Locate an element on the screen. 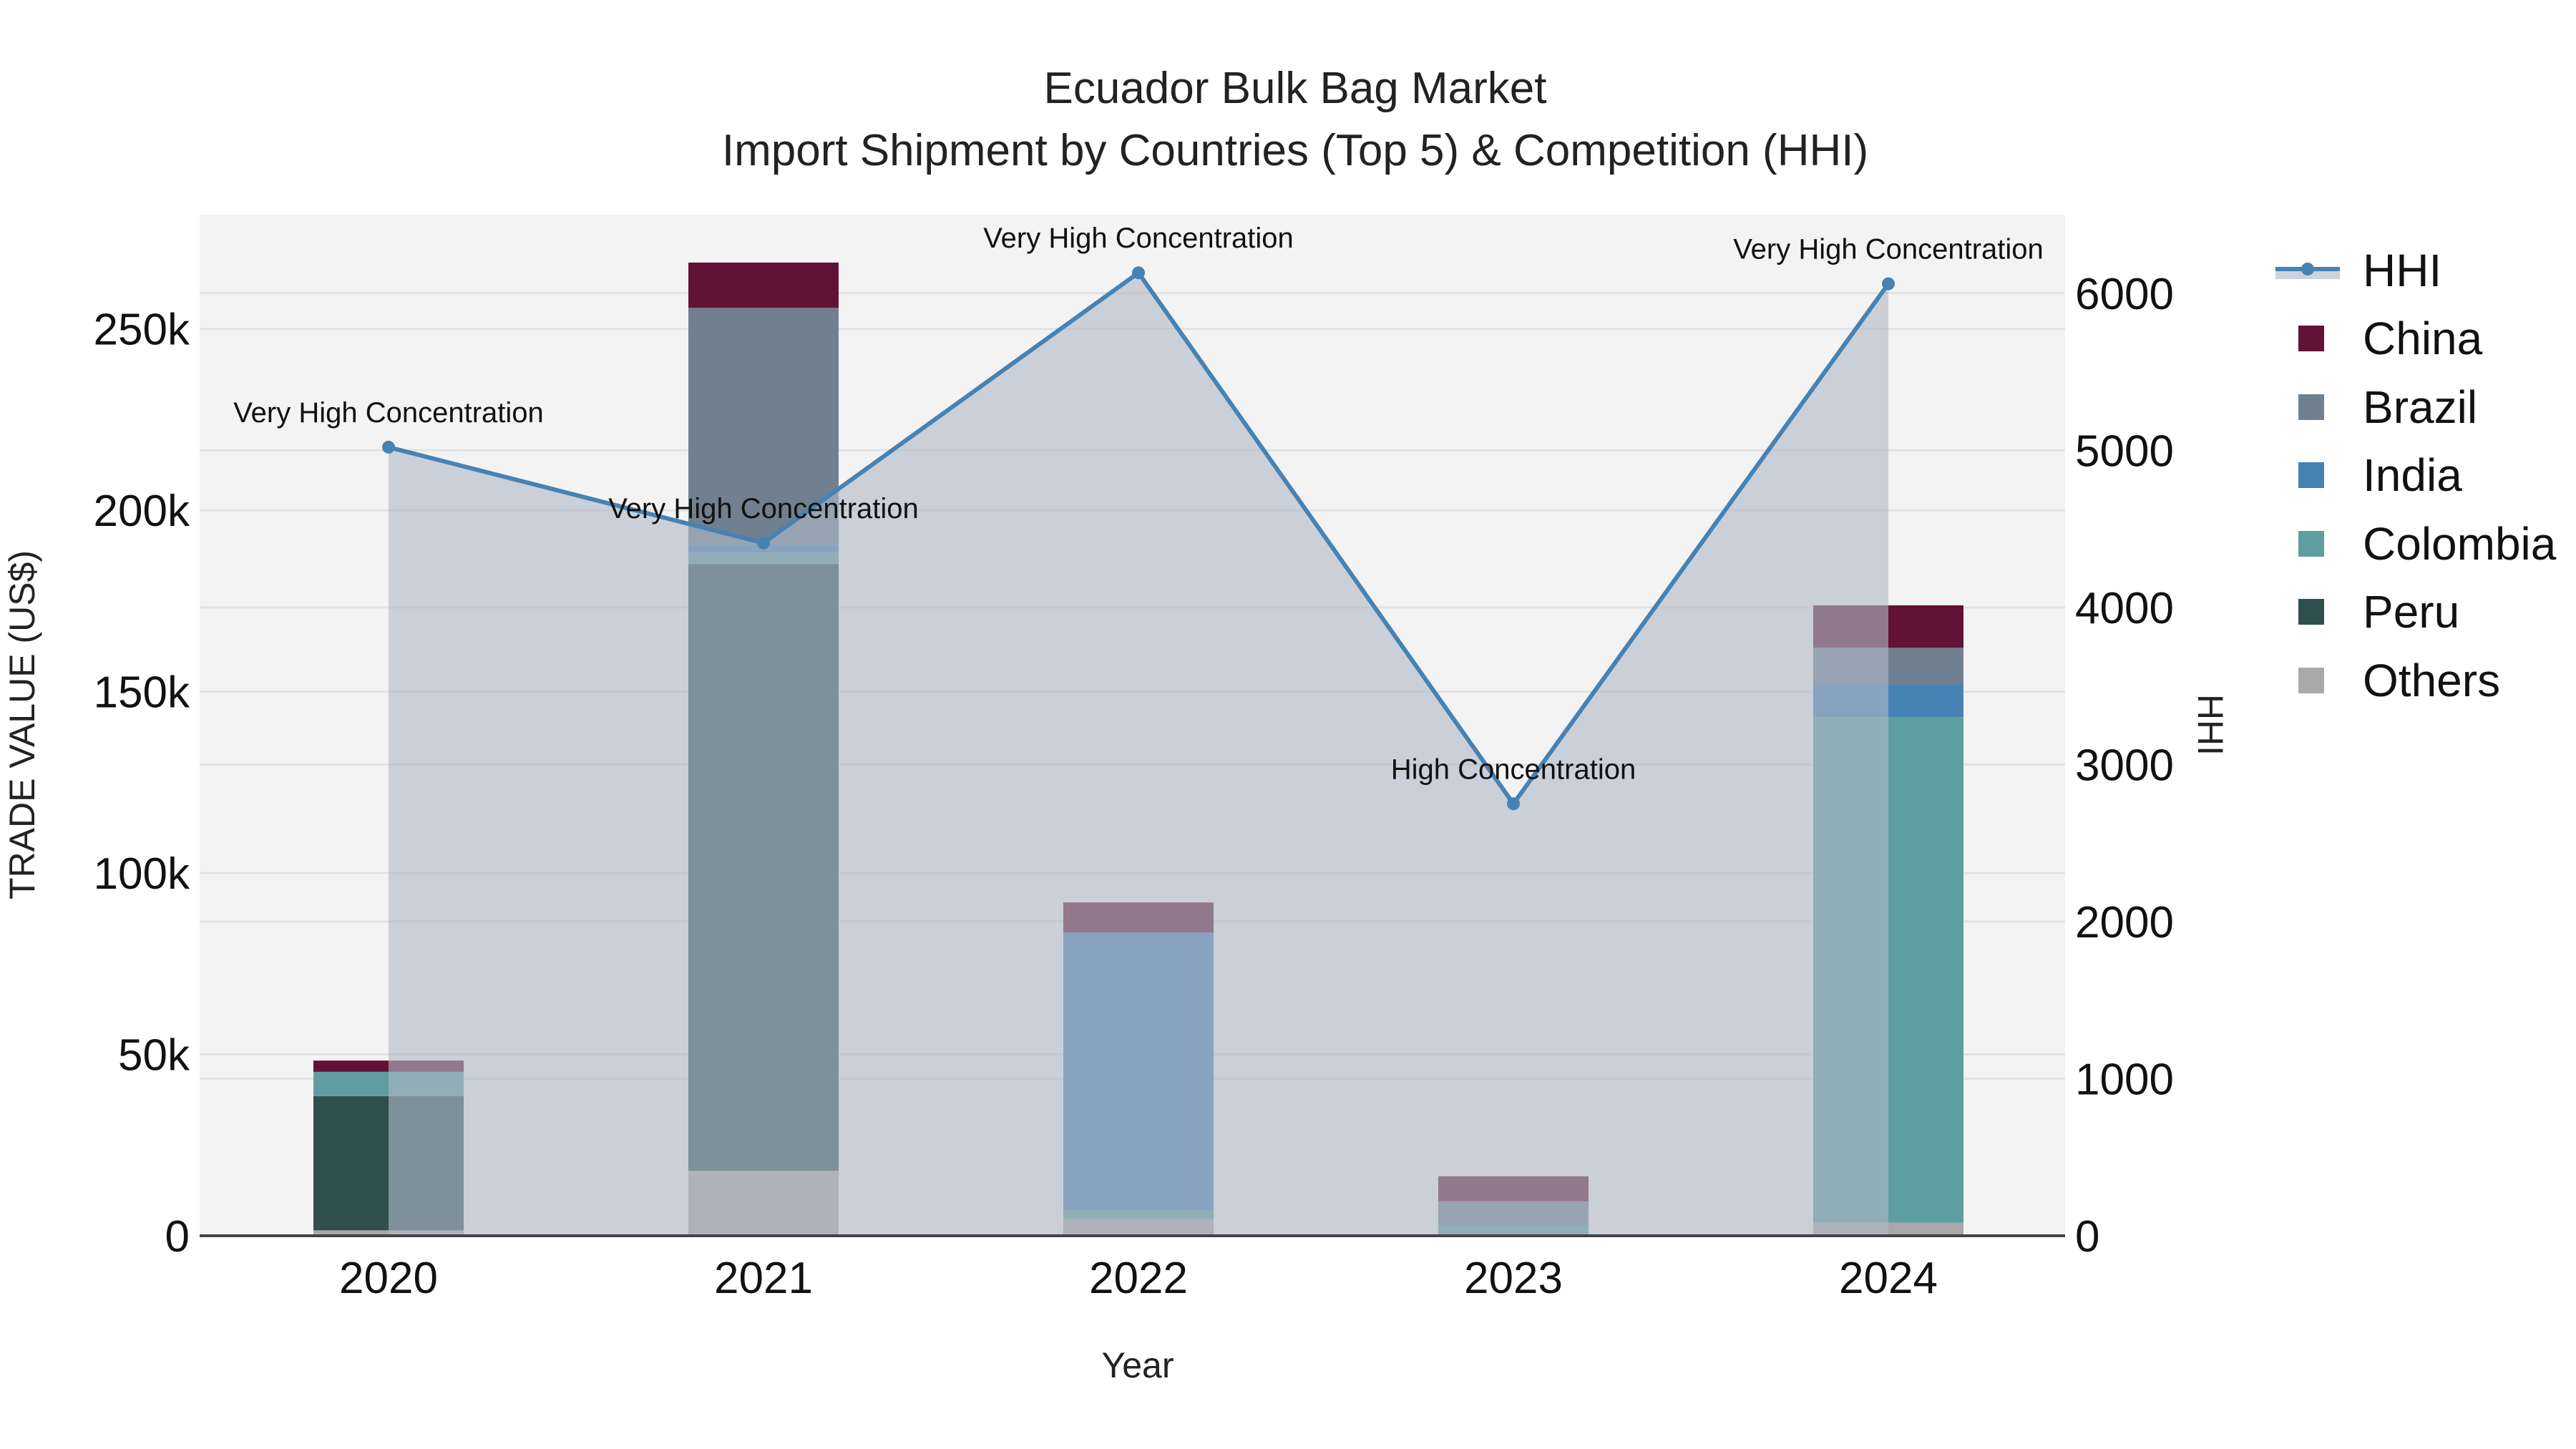  y2-tick-label: 0 is located at coordinates (2087, 1237).